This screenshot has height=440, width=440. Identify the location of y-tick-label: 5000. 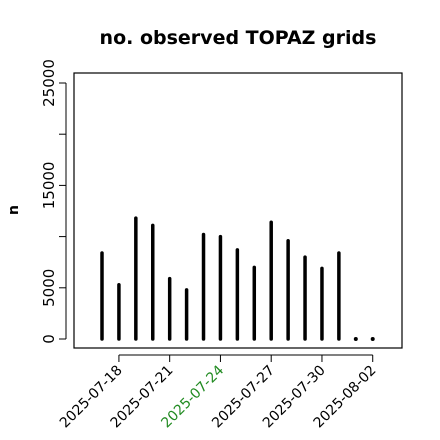
(49, 288).